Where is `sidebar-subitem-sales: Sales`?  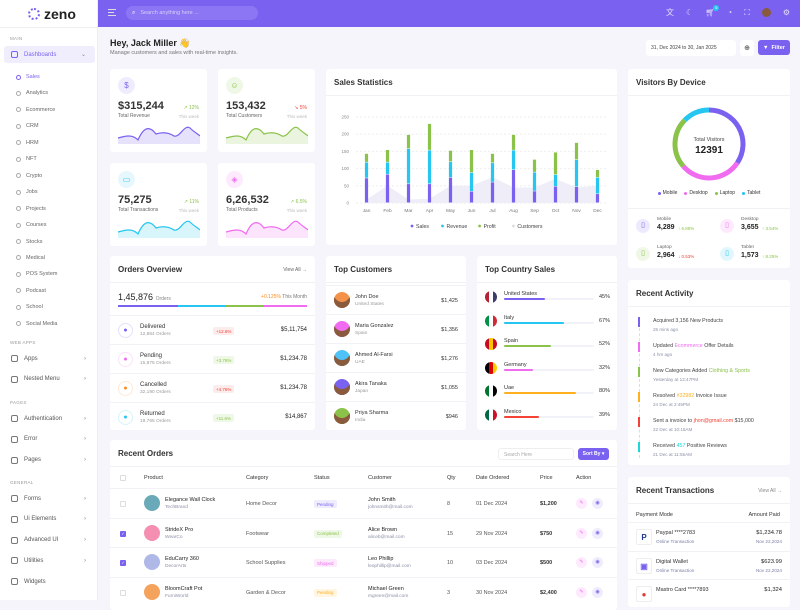
sidebar-subitem-sales: Sales is located at coordinates (28, 77).